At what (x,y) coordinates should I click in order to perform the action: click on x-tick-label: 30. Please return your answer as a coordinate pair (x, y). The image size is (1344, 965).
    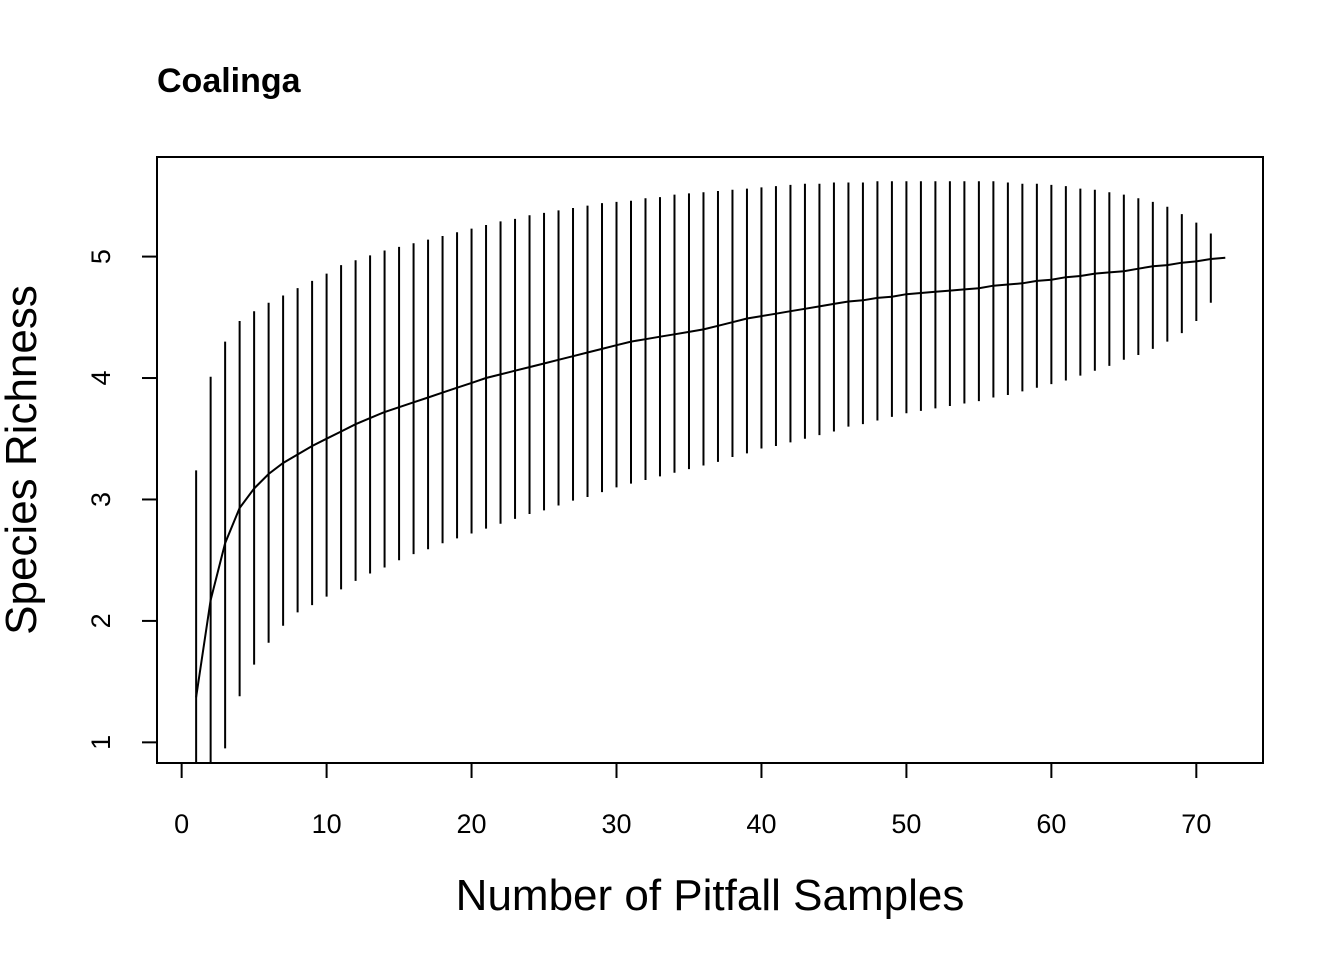
    Looking at the image, I should click on (616, 824).